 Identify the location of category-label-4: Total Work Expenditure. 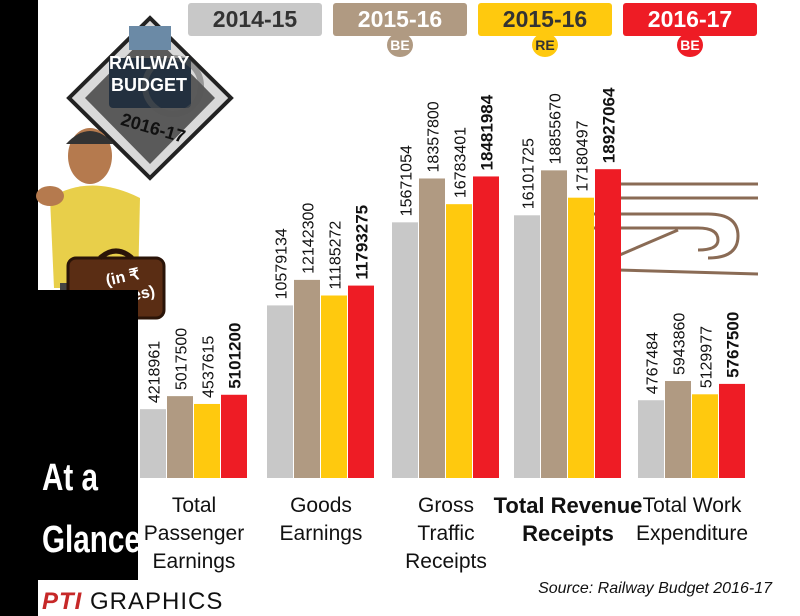
(692, 520).